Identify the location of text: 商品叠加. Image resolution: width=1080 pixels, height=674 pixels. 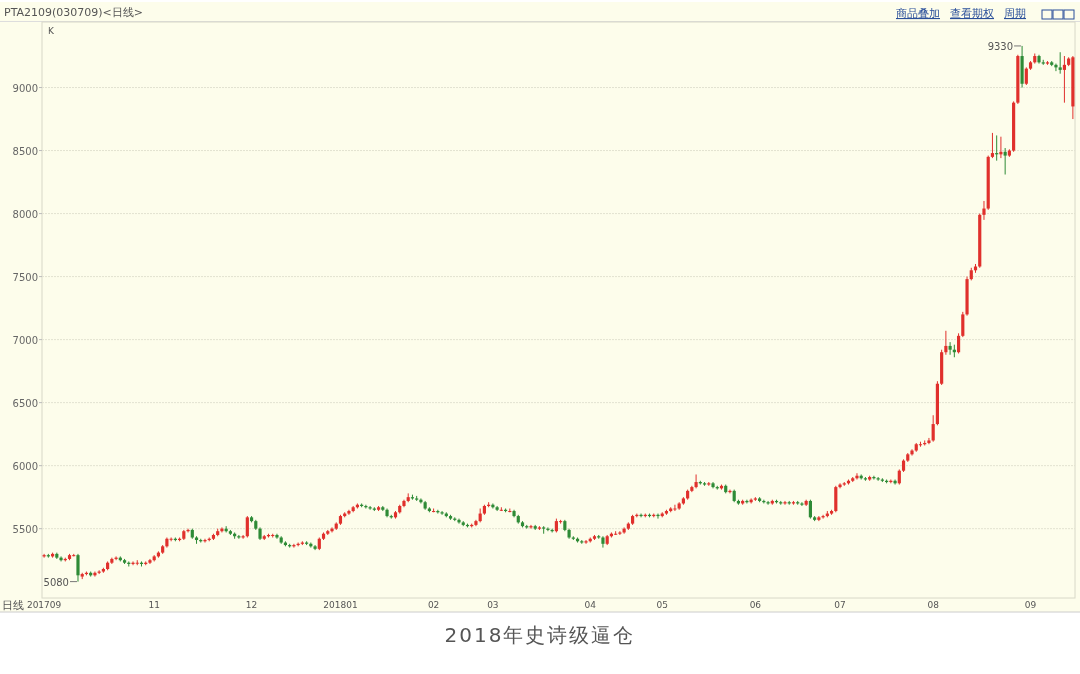
(918, 13).